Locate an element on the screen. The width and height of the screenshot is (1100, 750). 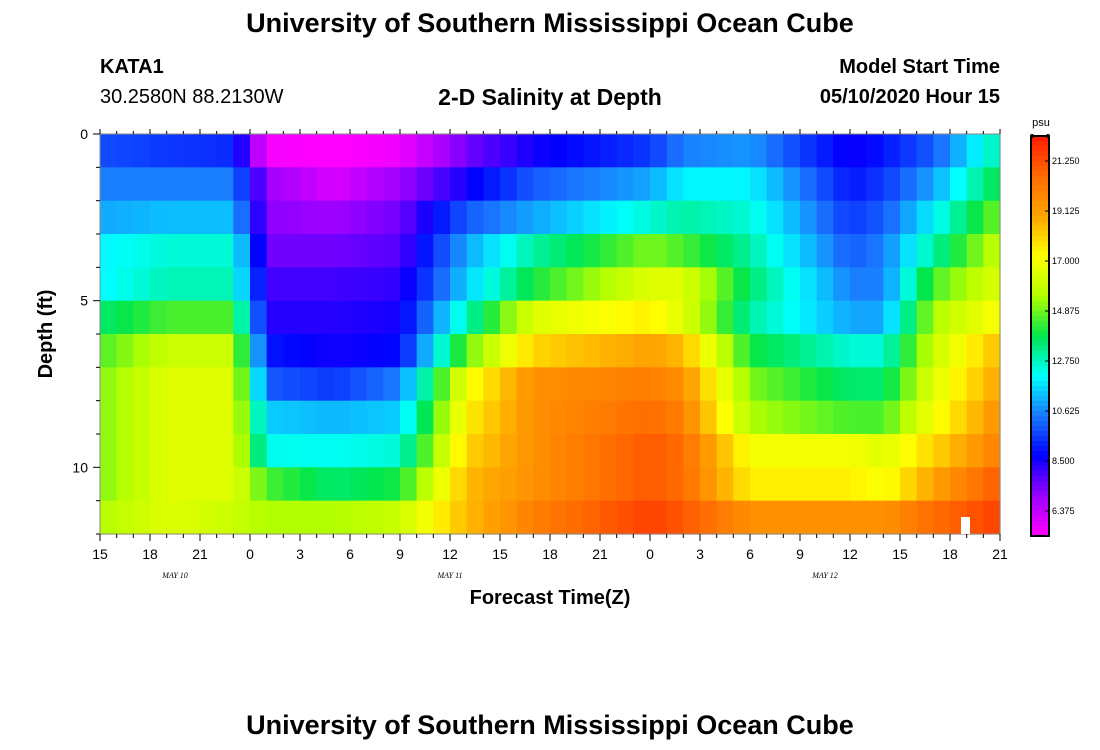
station-coordinates: 30.2580N 88.2130W is located at coordinates (192, 97).